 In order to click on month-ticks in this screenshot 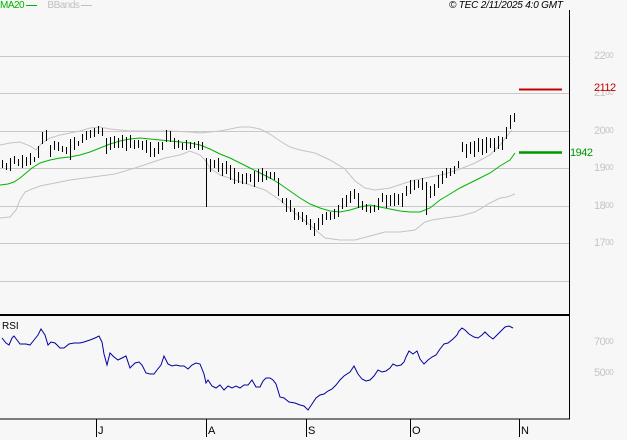, I will do `click(308, 428)`.